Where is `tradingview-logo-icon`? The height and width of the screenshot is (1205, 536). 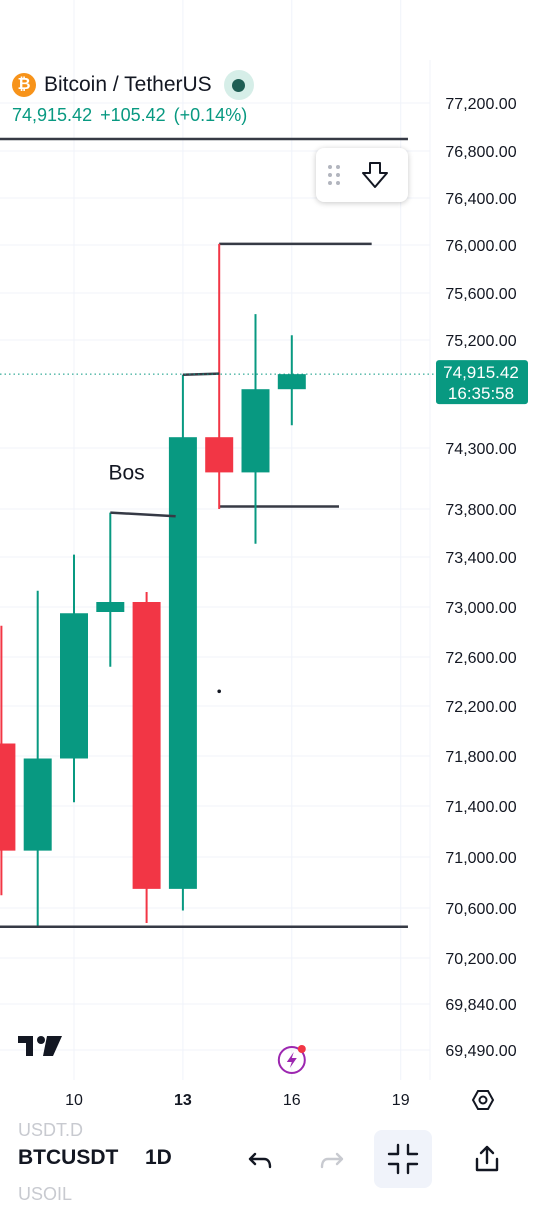
tradingview-logo-icon is located at coordinates (40, 1046).